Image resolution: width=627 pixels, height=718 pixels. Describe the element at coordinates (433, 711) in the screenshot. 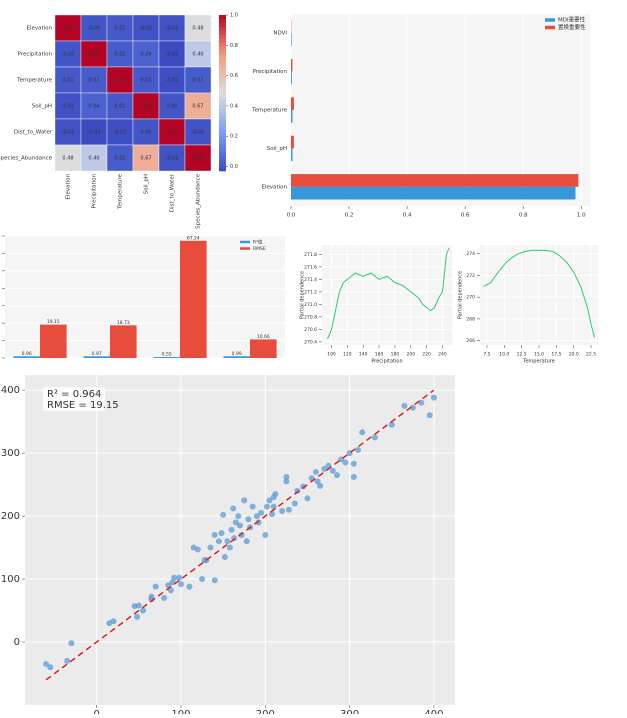

I see `x-tick-label: 400` at that location.